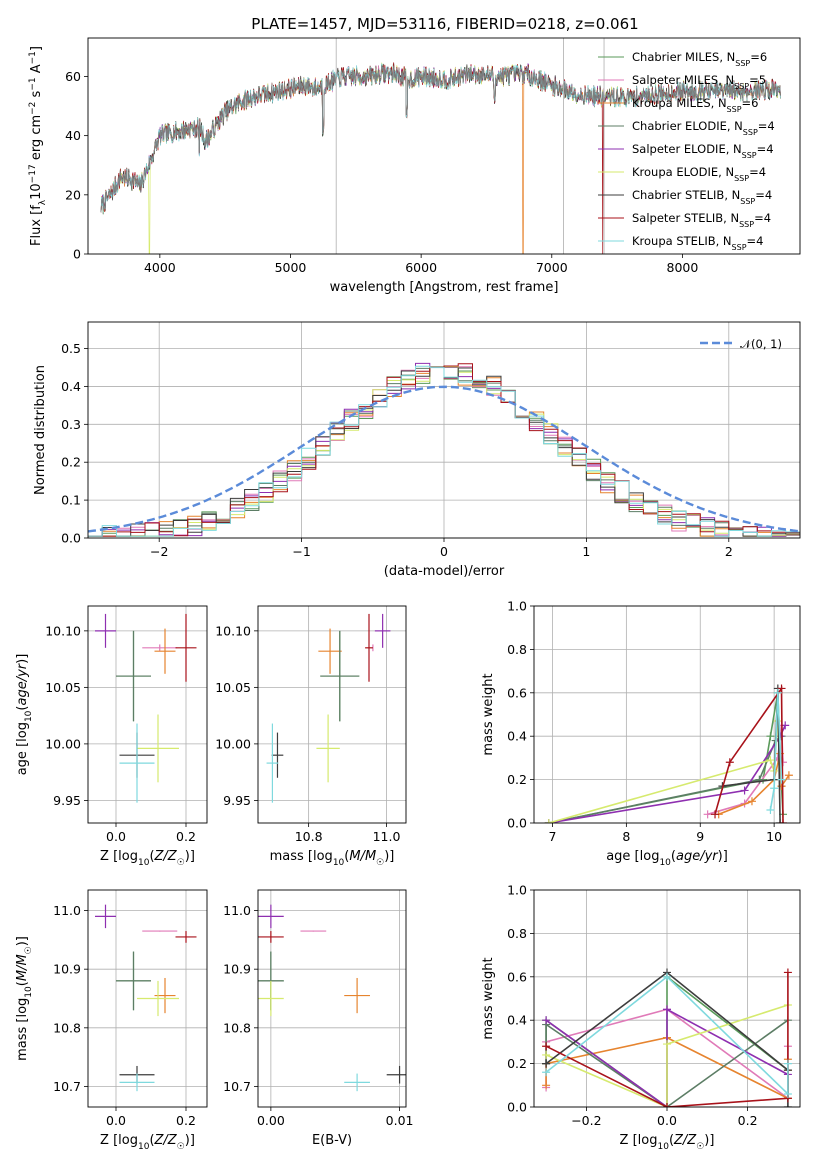  Describe the element at coordinates (271, 1120) in the screenshot. I see `x-tick-label: 0.00` at that location.